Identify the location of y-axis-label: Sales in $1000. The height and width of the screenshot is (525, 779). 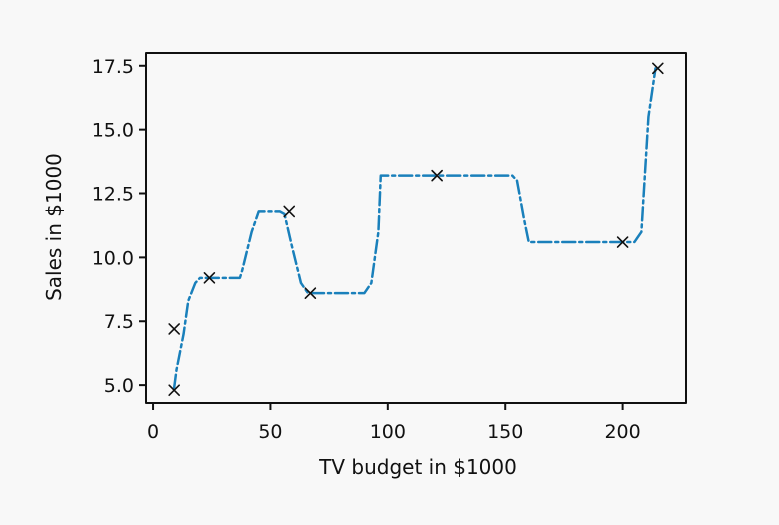
(54, 227).